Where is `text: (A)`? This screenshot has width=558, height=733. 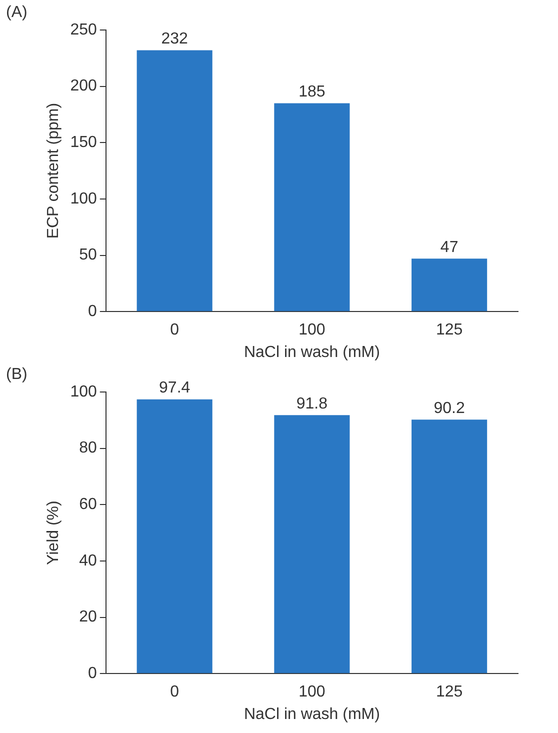 text: (A) is located at coordinates (17, 13).